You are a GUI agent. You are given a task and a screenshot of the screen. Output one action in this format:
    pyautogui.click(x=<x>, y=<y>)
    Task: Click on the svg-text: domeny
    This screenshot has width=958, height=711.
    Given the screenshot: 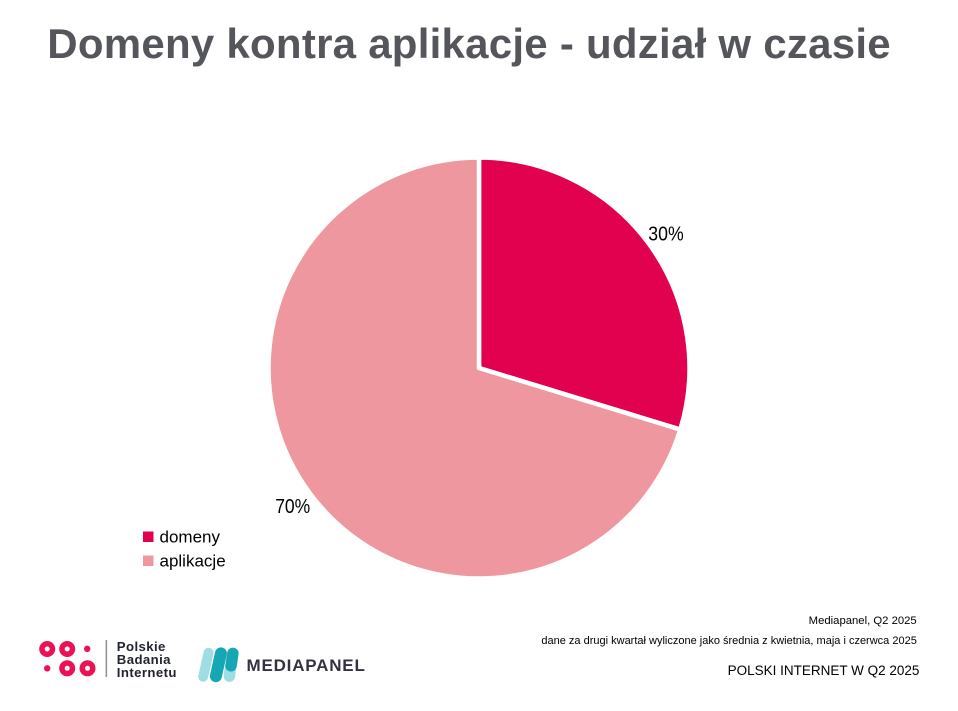 What is the action you would take?
    pyautogui.click(x=190, y=537)
    